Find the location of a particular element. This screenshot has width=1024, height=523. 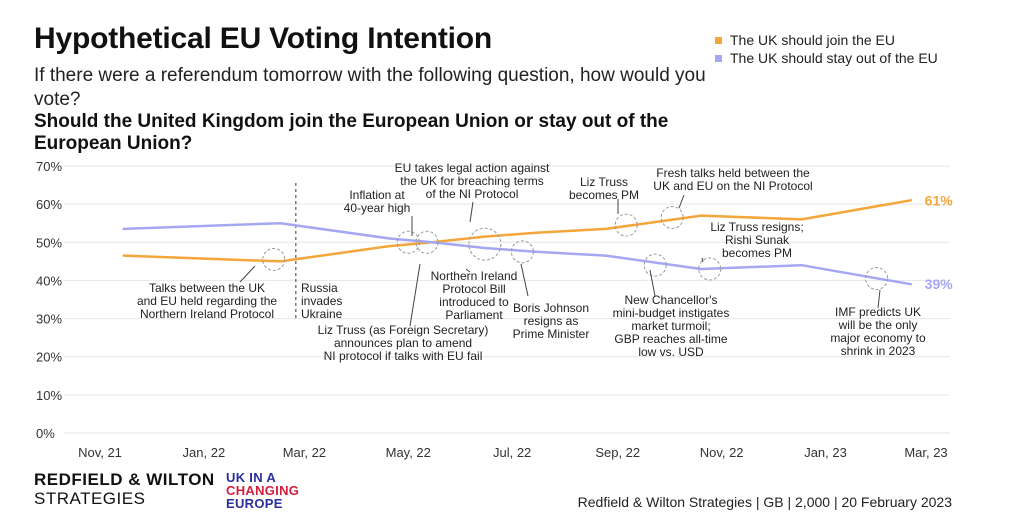

annotation-line: resigns as is located at coordinates (551, 321).